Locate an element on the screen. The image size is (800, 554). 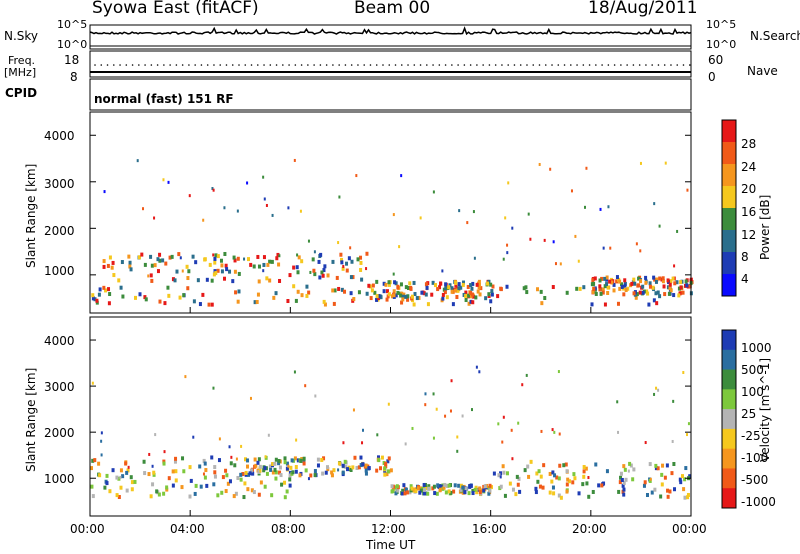
power-colorbar-segment is located at coordinates (729, 153).